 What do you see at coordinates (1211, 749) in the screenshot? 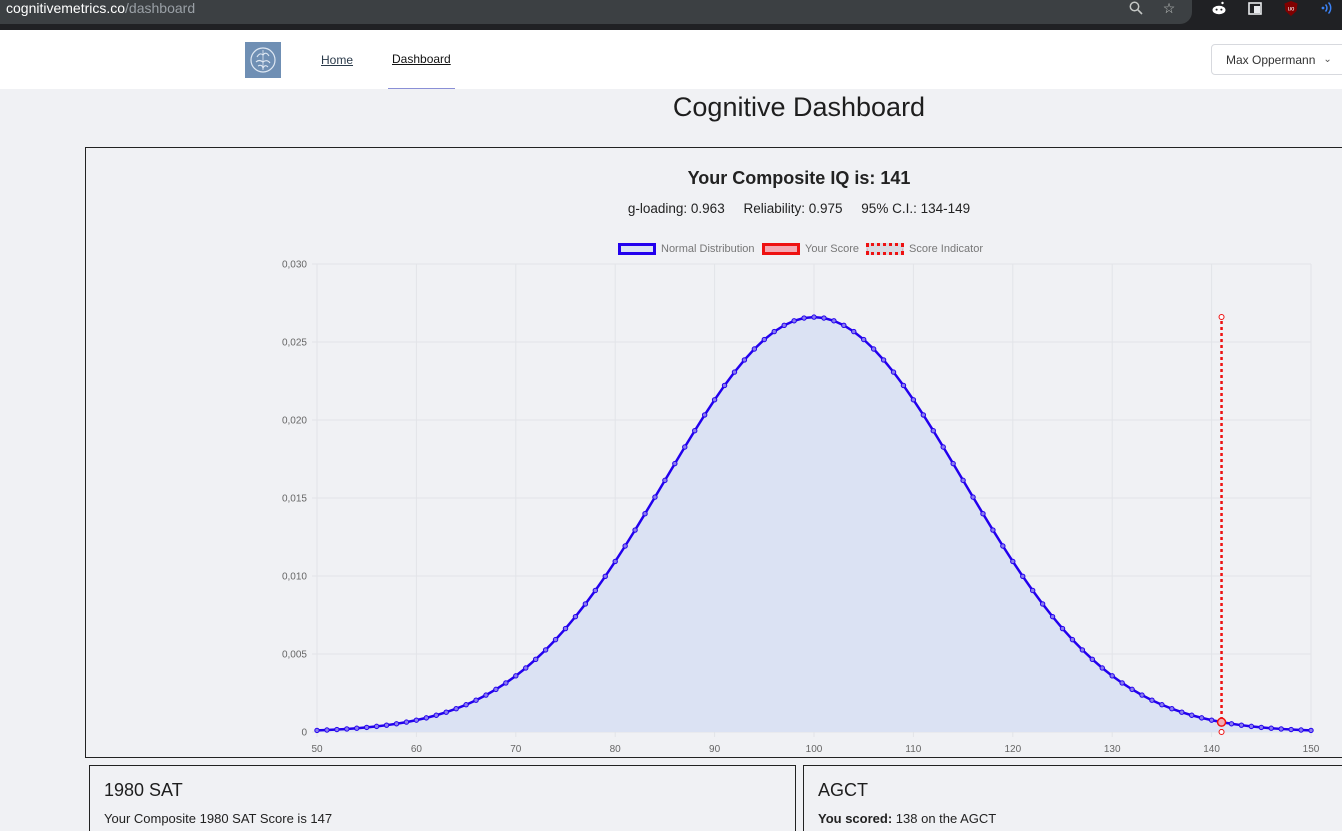
I see `x-tick-label: 140` at bounding box center [1211, 749].